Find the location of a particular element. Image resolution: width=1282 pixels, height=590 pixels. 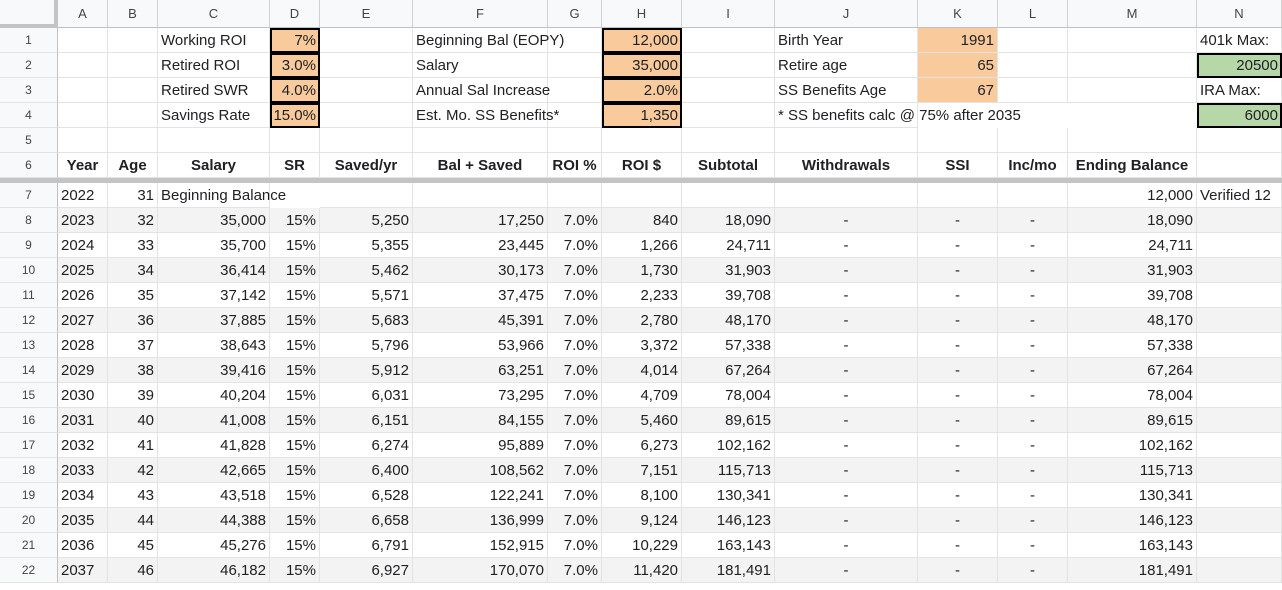

row-number: 7 is located at coordinates (29, 195).